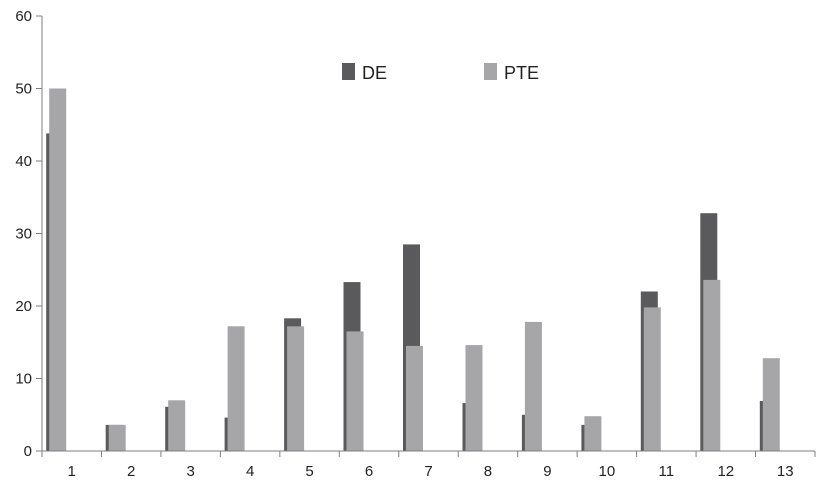 The width and height of the screenshot is (823, 486). Describe the element at coordinates (440, 73) in the screenshot. I see `legend: DE PTE` at that location.